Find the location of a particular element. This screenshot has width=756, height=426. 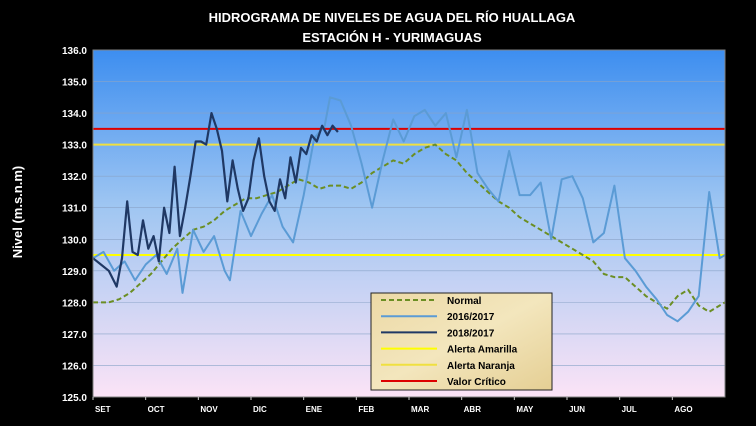

x-tick-label: ABR is located at coordinates (473, 409).